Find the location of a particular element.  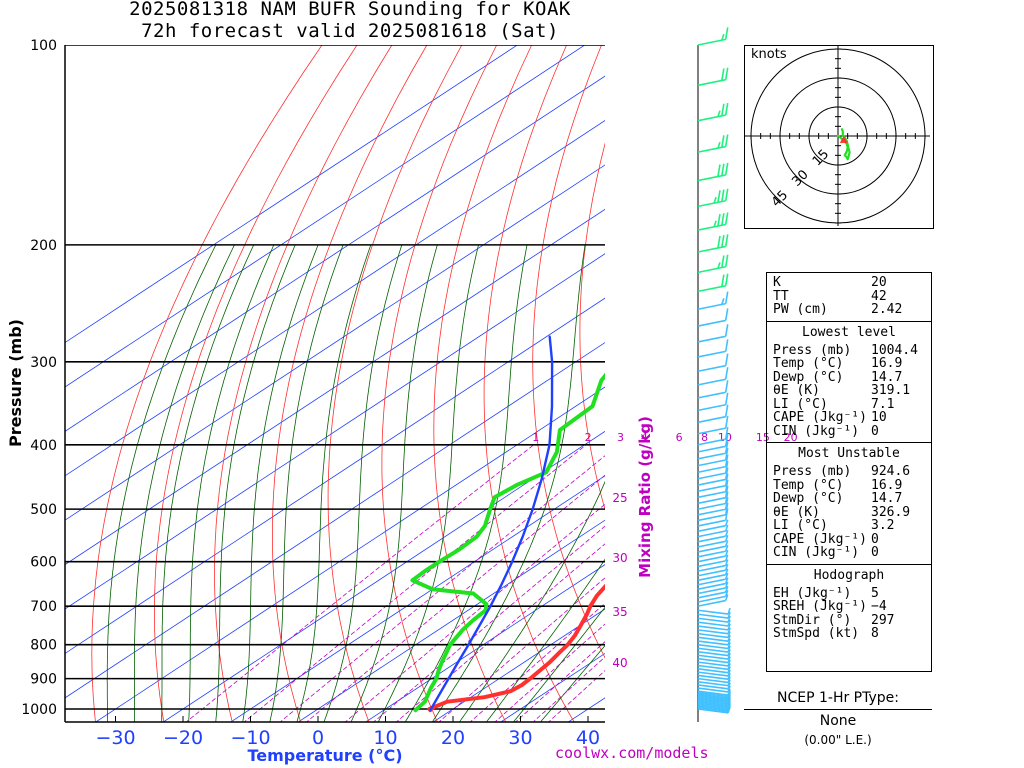

hodo-index-value: 297 is located at coordinates (883, 620).